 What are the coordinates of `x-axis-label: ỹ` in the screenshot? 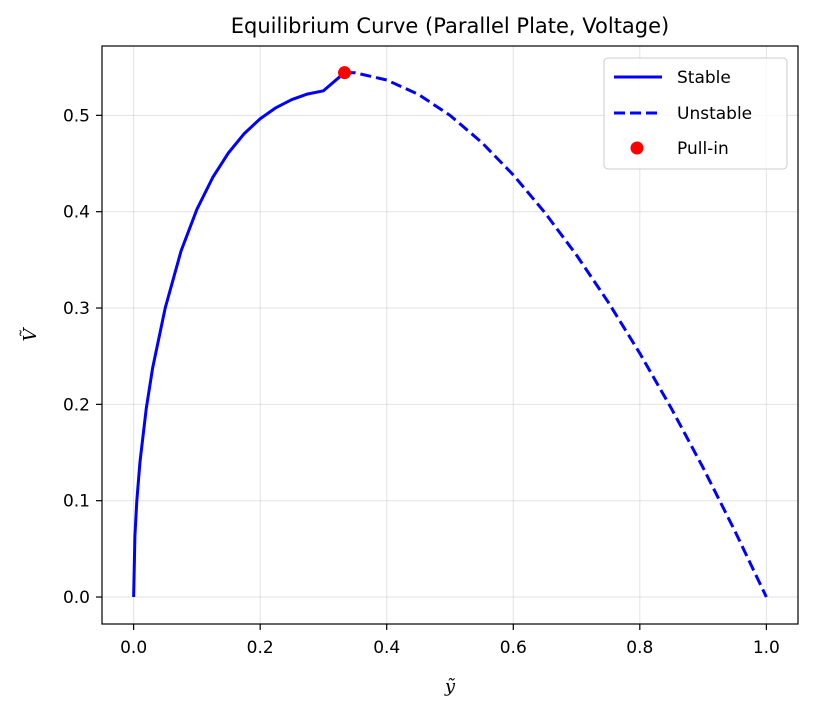 It's located at (450, 686).